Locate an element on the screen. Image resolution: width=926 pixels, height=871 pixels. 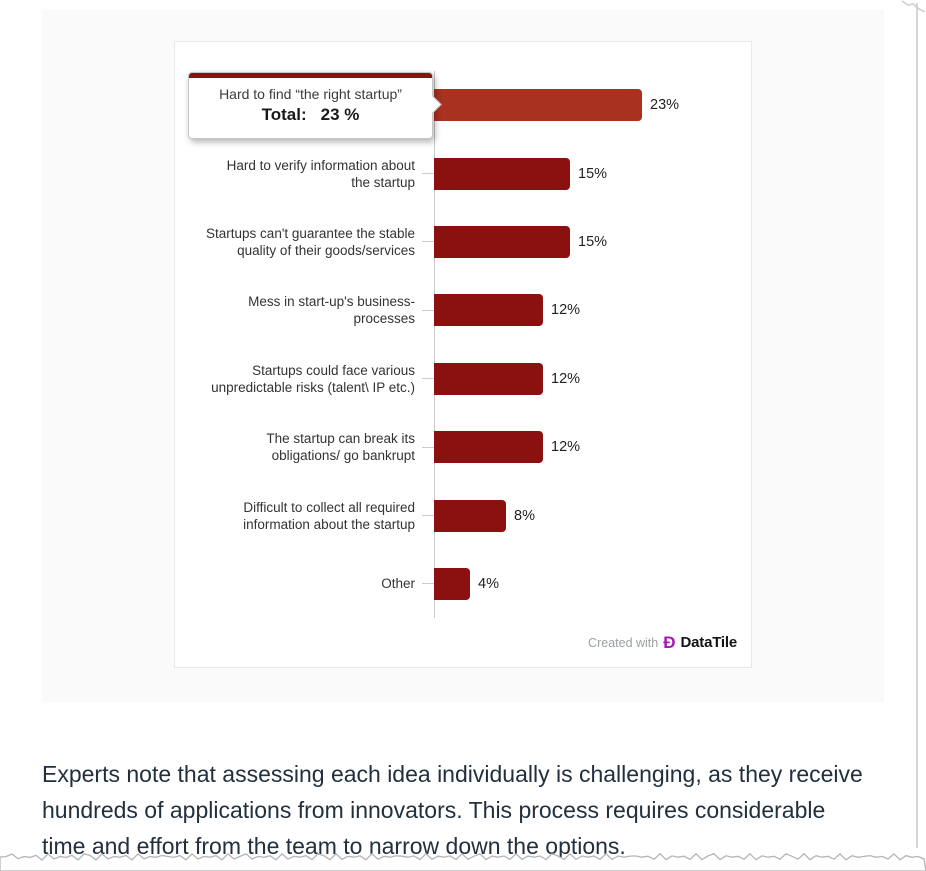
datatile-logo-icon: Ð is located at coordinates (669, 642).